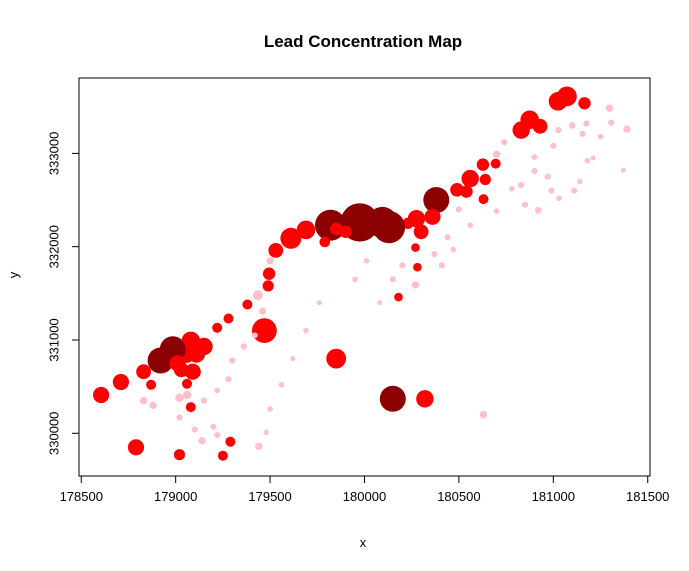 The width and height of the screenshot is (689, 571). Describe the element at coordinates (175, 496) in the screenshot. I see `x-tick-label: 179000` at that location.